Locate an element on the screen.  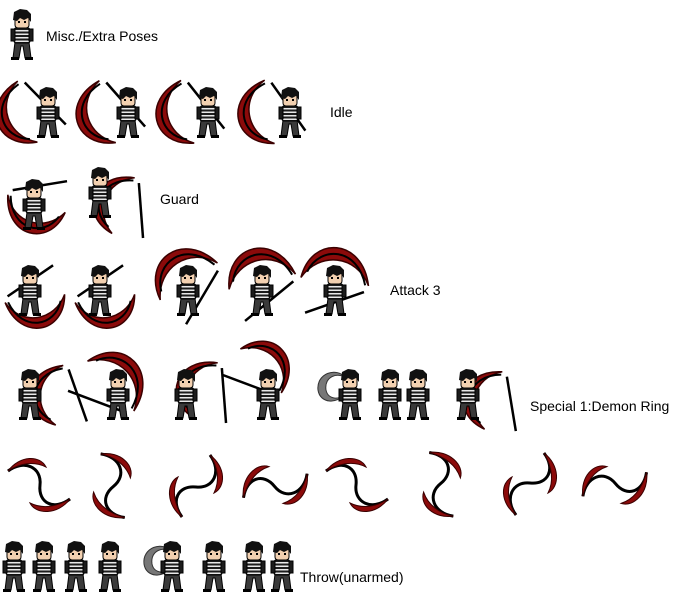
row-label-misc: Misc./Extra Poses is located at coordinates (102, 36).